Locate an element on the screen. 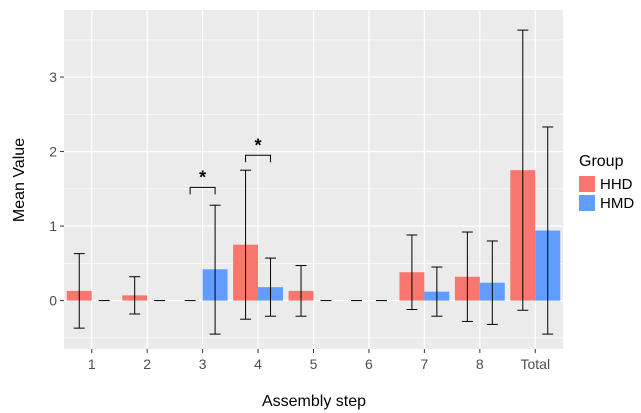  x-tick-label: 4 is located at coordinates (258, 364).